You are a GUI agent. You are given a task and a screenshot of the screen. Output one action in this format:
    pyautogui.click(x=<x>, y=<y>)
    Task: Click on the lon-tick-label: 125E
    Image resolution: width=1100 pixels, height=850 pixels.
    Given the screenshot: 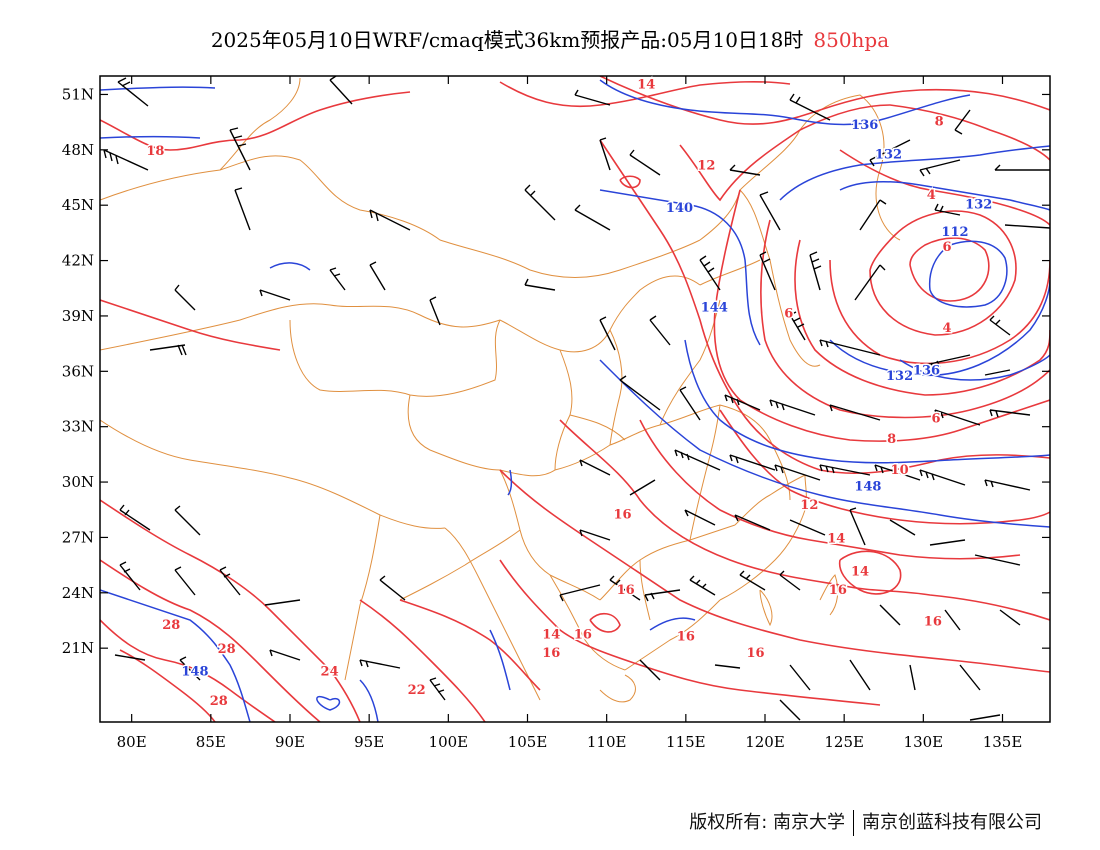 What is the action you would take?
    pyautogui.click(x=844, y=742)
    